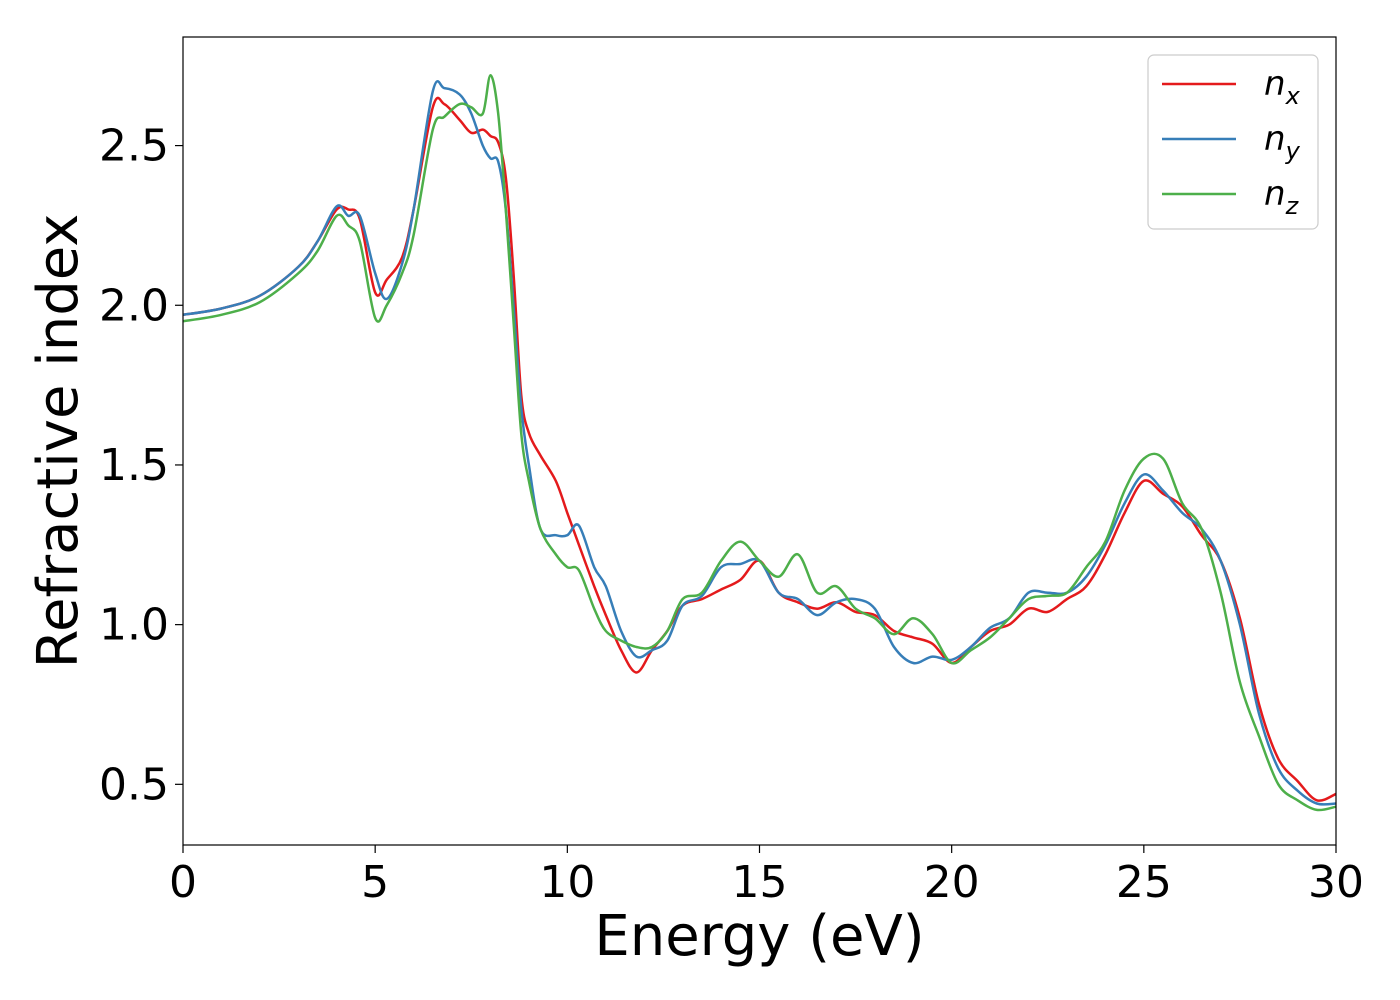 This screenshot has height=1000, width=1400. Describe the element at coordinates (567, 882) in the screenshot. I see `x-tick-label: 10` at that location.